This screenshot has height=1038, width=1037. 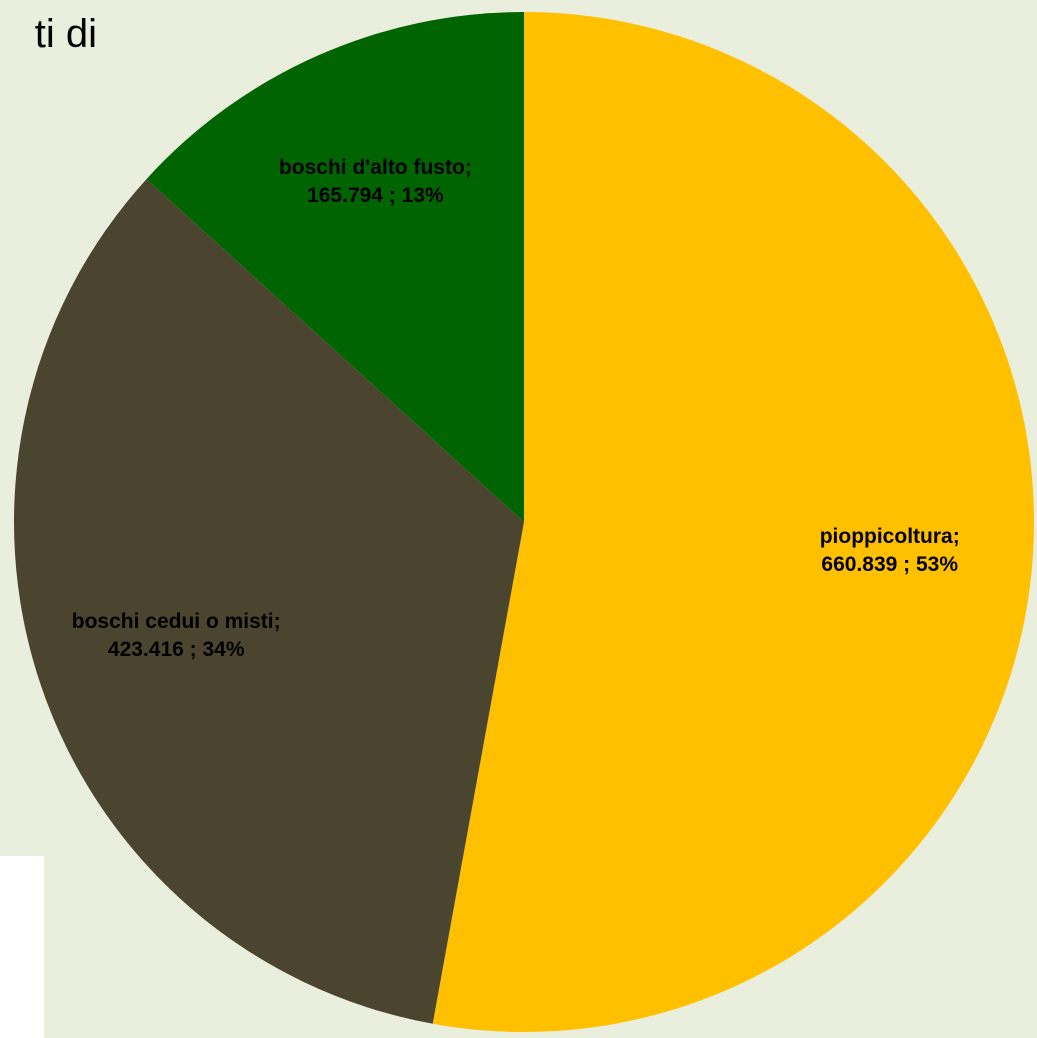 What do you see at coordinates (66, 34) in the screenshot?
I see `chart-title: ti di` at bounding box center [66, 34].